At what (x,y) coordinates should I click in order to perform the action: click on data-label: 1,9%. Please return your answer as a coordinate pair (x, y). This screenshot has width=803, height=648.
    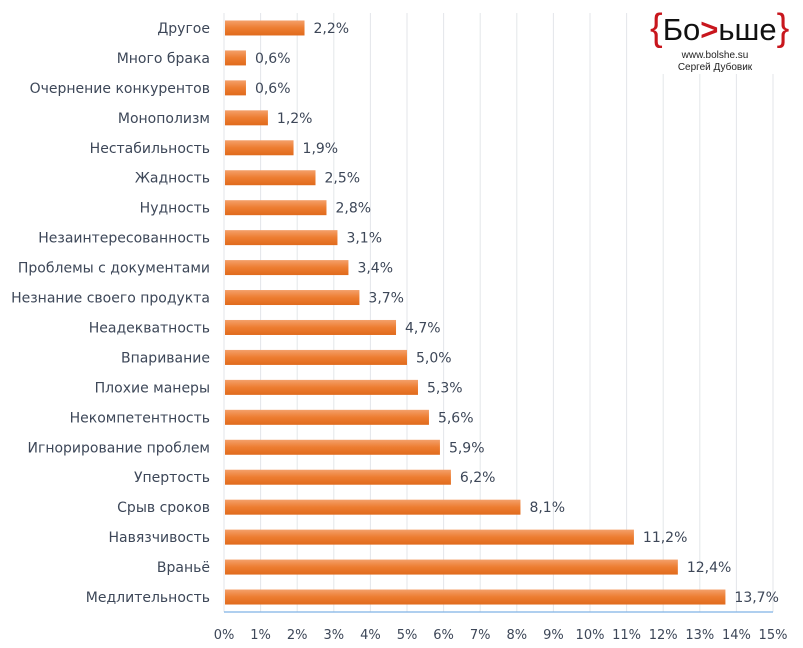
    Looking at the image, I should click on (321, 149).